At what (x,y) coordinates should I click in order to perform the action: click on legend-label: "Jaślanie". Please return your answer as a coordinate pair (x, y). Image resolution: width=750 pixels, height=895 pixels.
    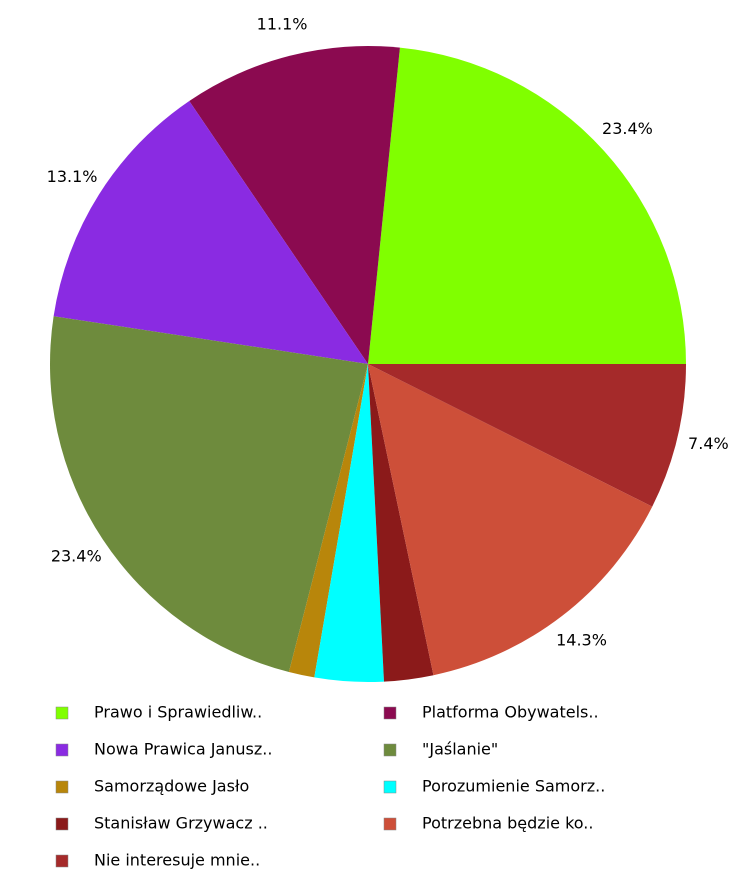
    Looking at the image, I should click on (460, 749).